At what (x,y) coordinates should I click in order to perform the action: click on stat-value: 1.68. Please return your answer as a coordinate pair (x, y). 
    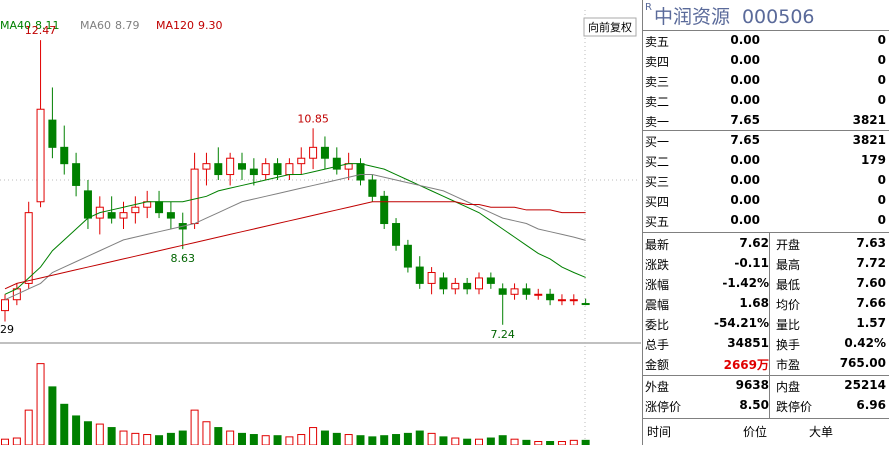
    Looking at the image, I should click on (754, 303).